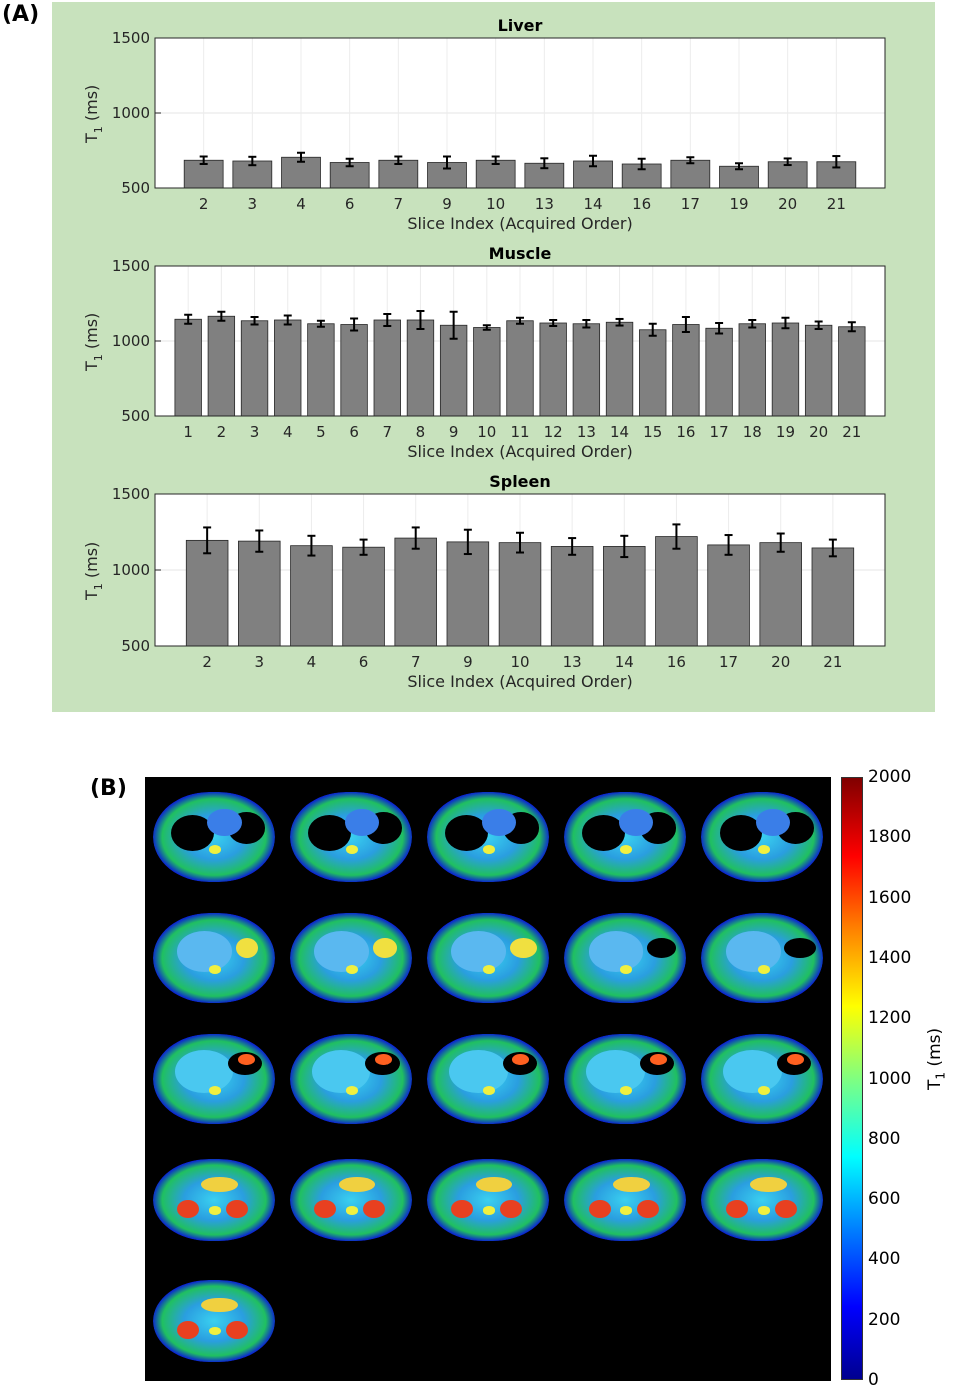 The height and width of the screenshot is (1395, 954). What do you see at coordinates (592, 204) in the screenshot?
I see `liver-xtick-14: 14` at bounding box center [592, 204].